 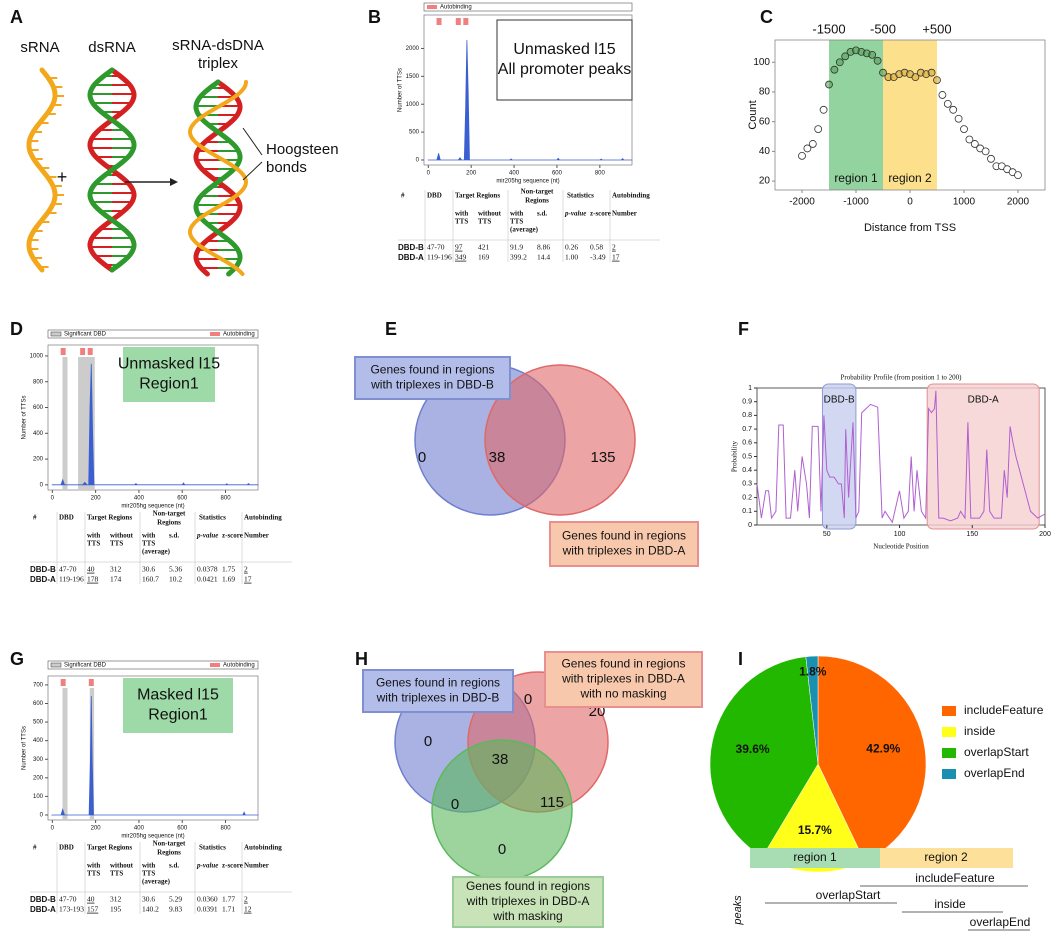 I want to click on venn-count: 0, so click(x=422, y=457).